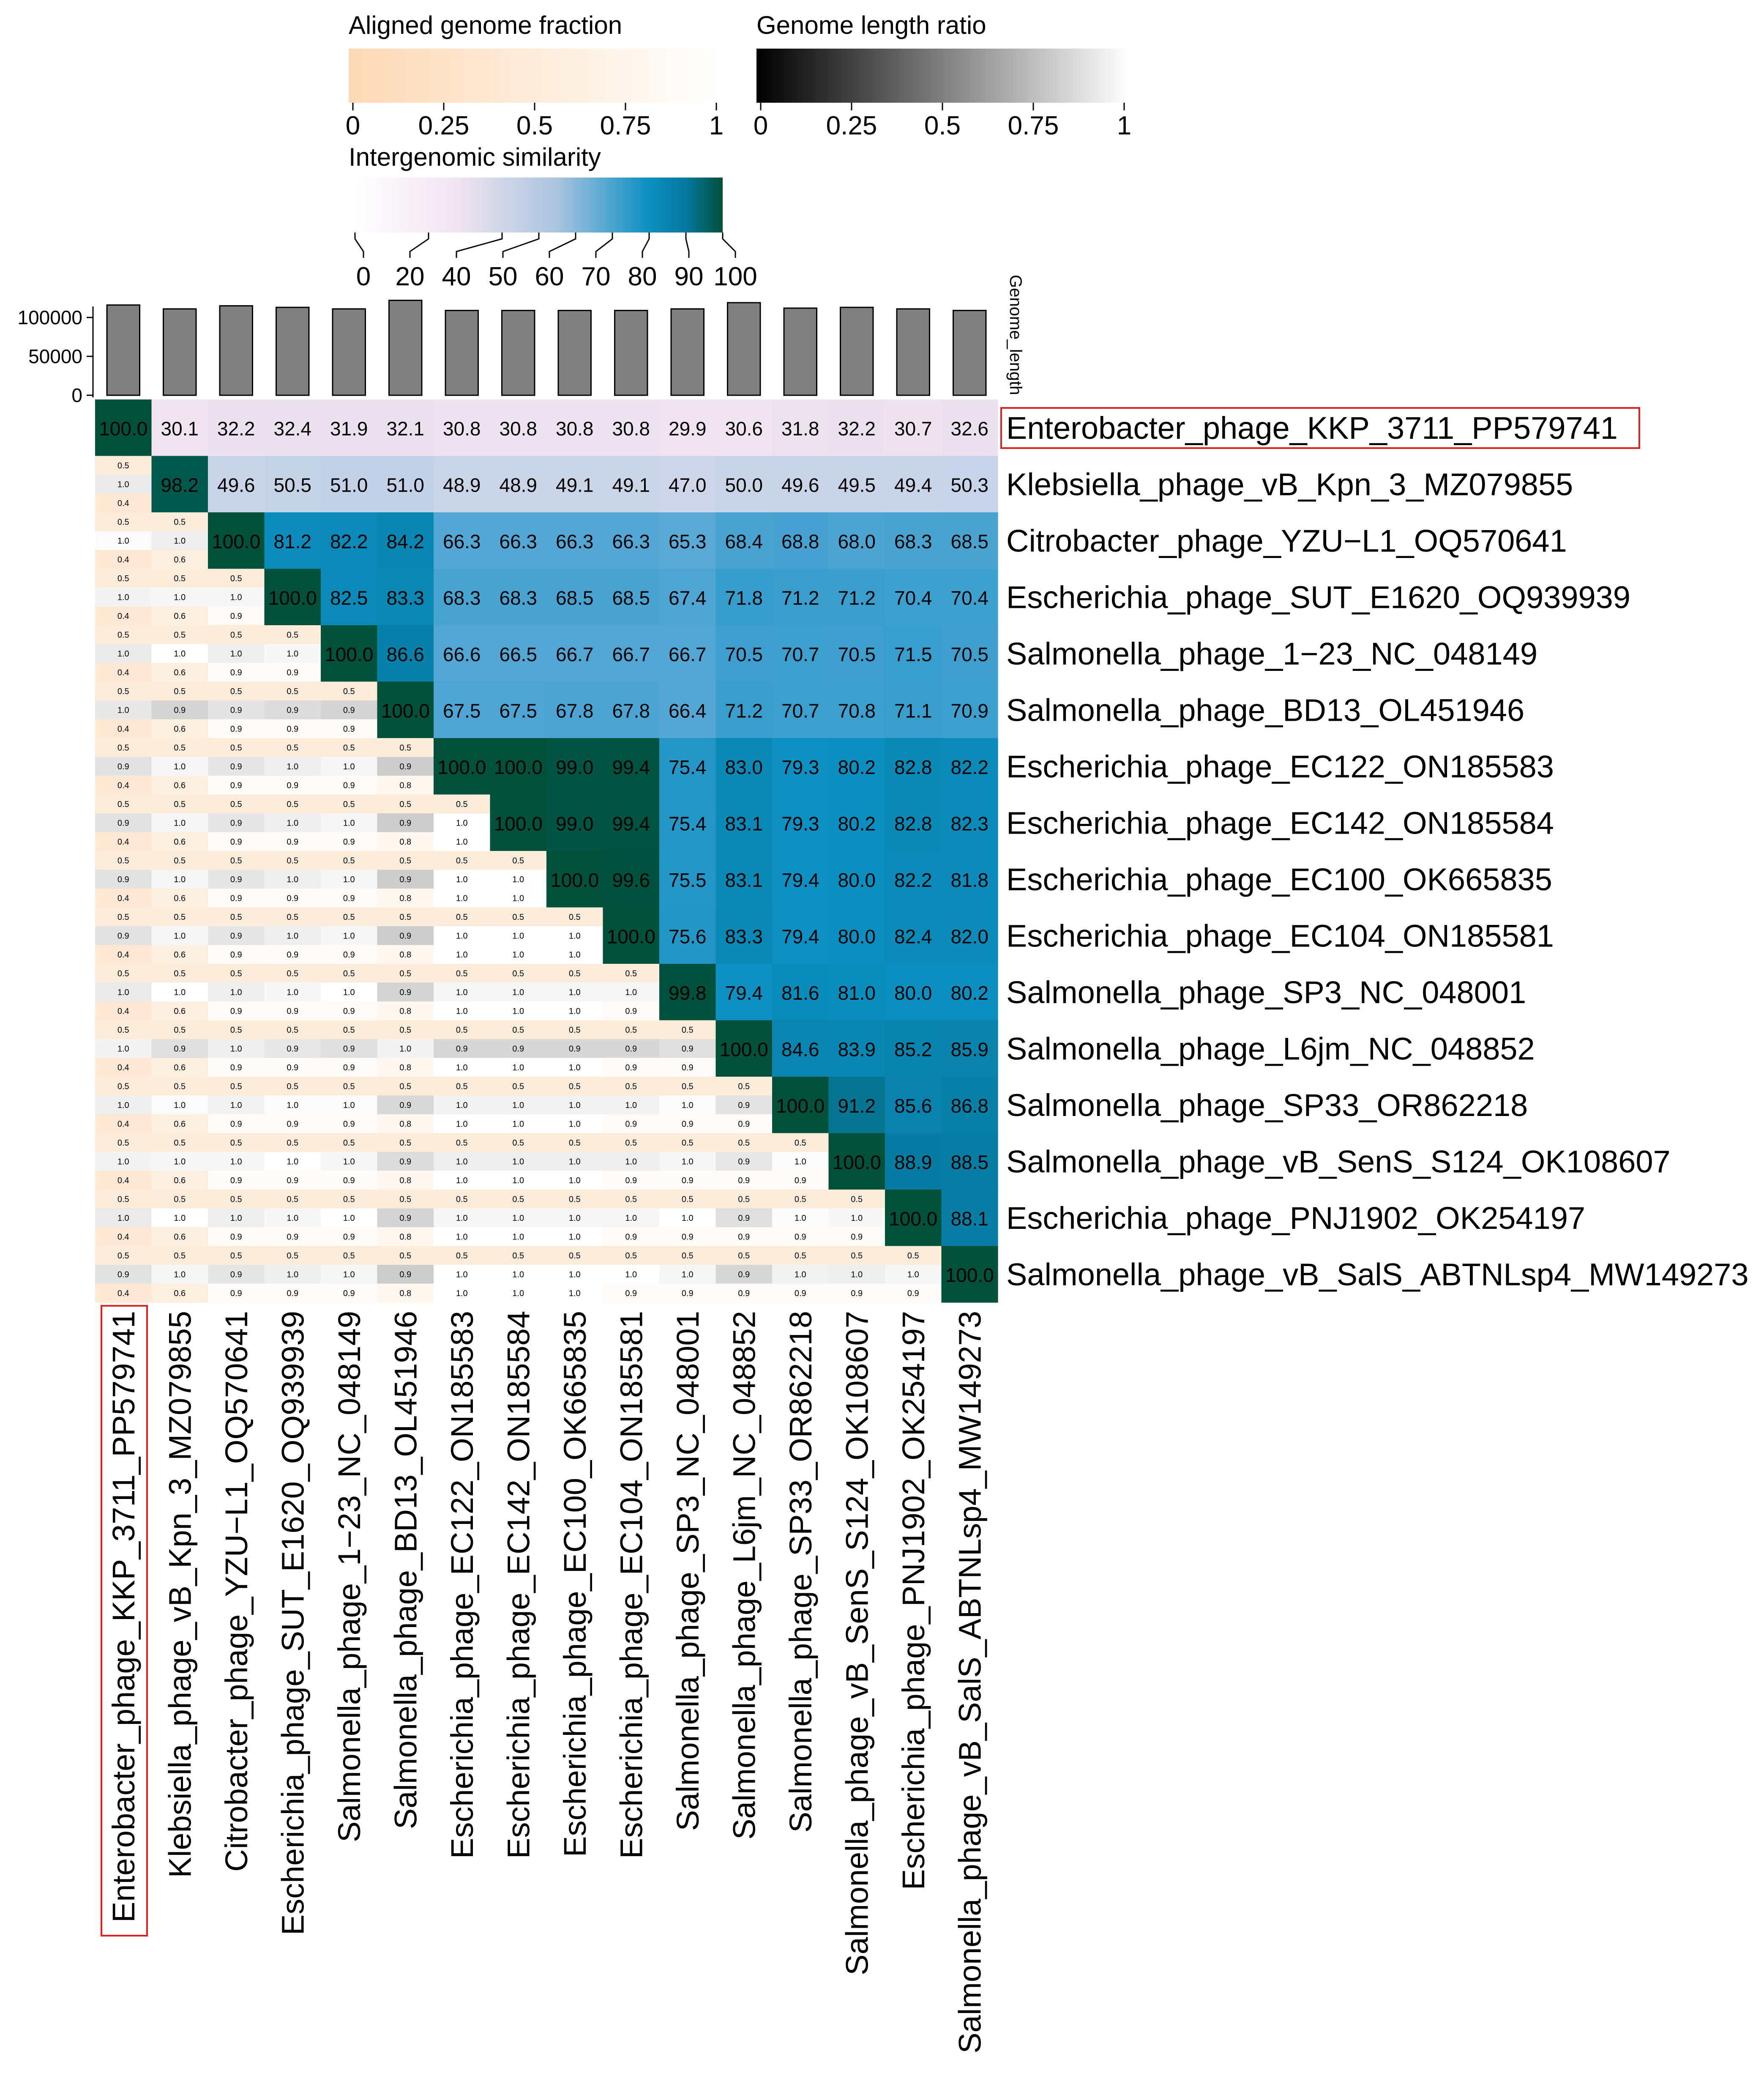 The width and height of the screenshot is (1764, 2076). Describe the element at coordinates (857, 936) in the screenshot. I see `similarity-value: 80.0` at that location.